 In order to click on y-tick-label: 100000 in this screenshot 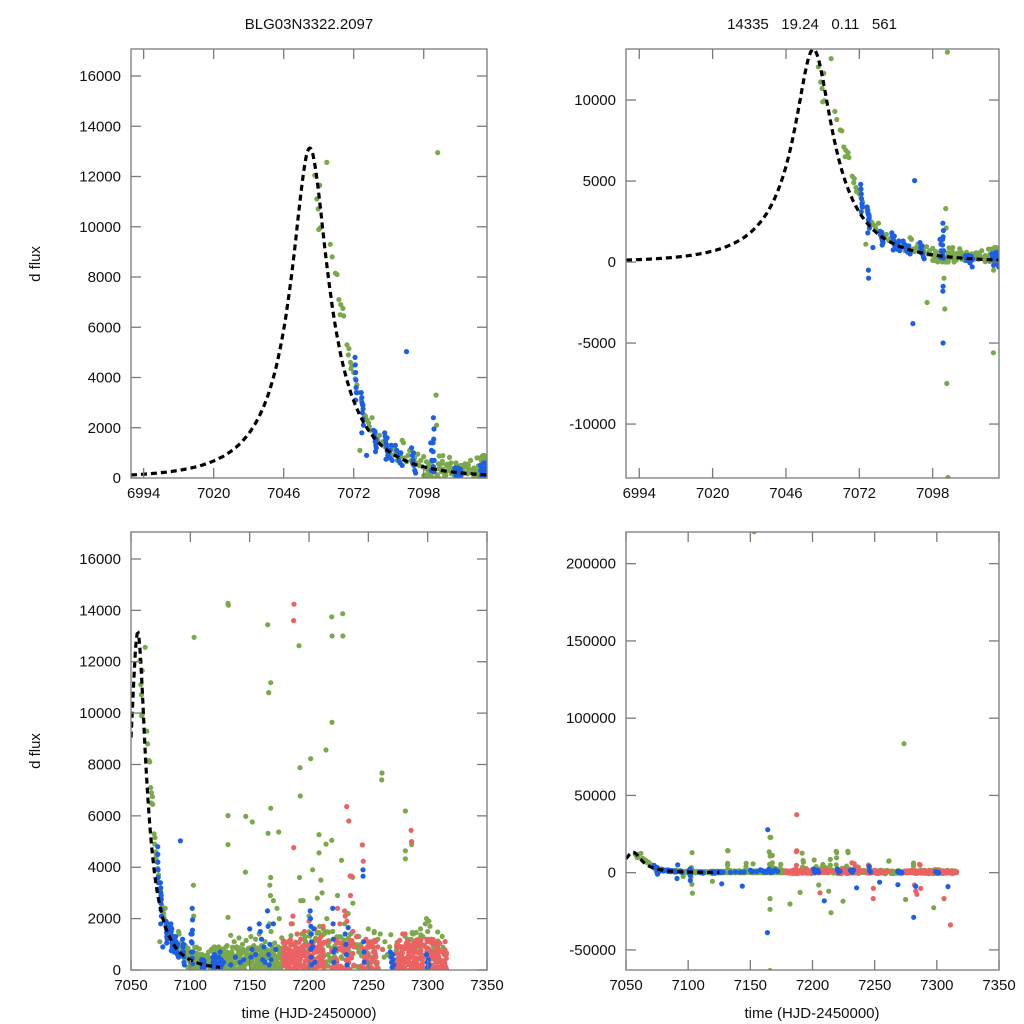, I will do `click(591, 718)`.